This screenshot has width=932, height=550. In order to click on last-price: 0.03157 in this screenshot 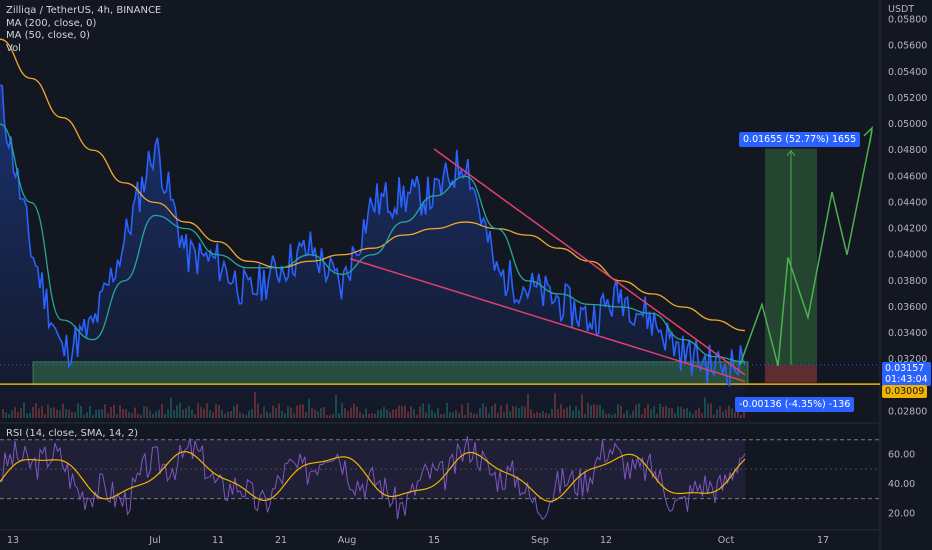, I will do `click(905, 368)`.